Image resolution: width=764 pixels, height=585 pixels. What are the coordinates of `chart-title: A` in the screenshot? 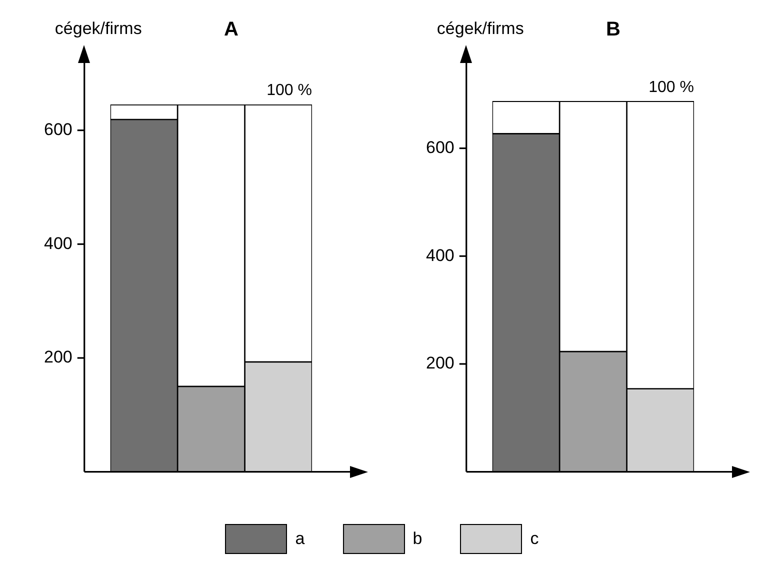 It's located at (231, 29).